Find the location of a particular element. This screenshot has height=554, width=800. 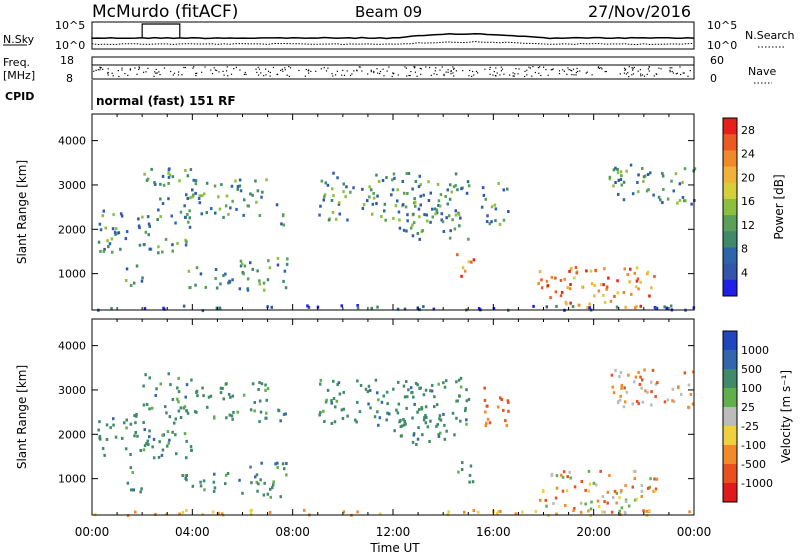

colorbar-tick-label: 24 is located at coordinates (748, 154).